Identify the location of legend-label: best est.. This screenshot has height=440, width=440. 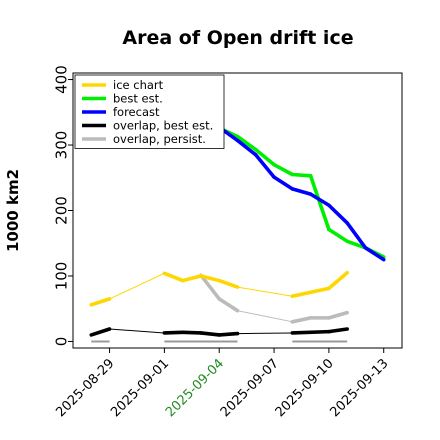
(138, 99).